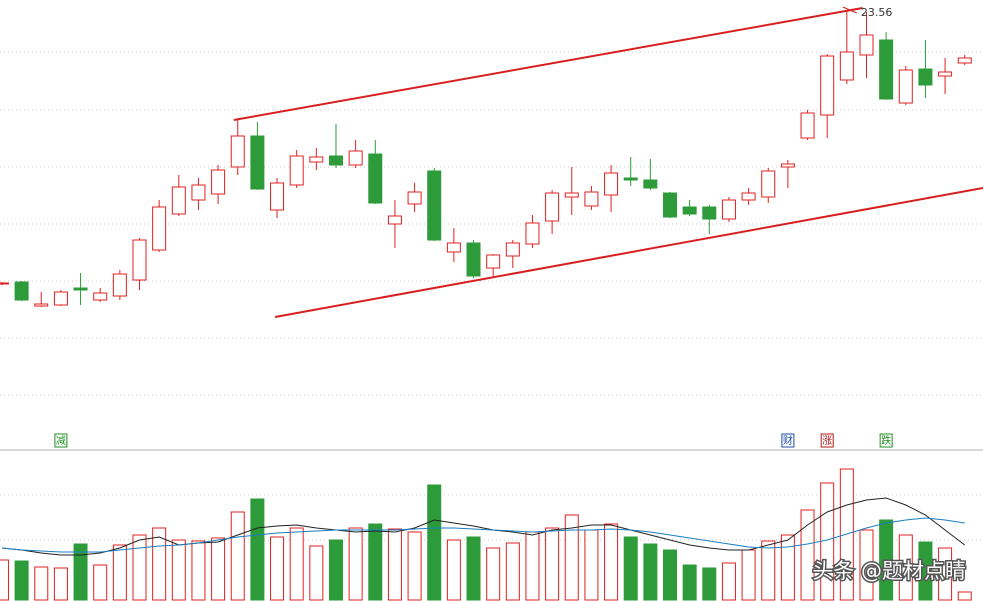 This screenshot has height=601, width=983. I want to click on watermark: 头条 @题材点睛, so click(889, 571).